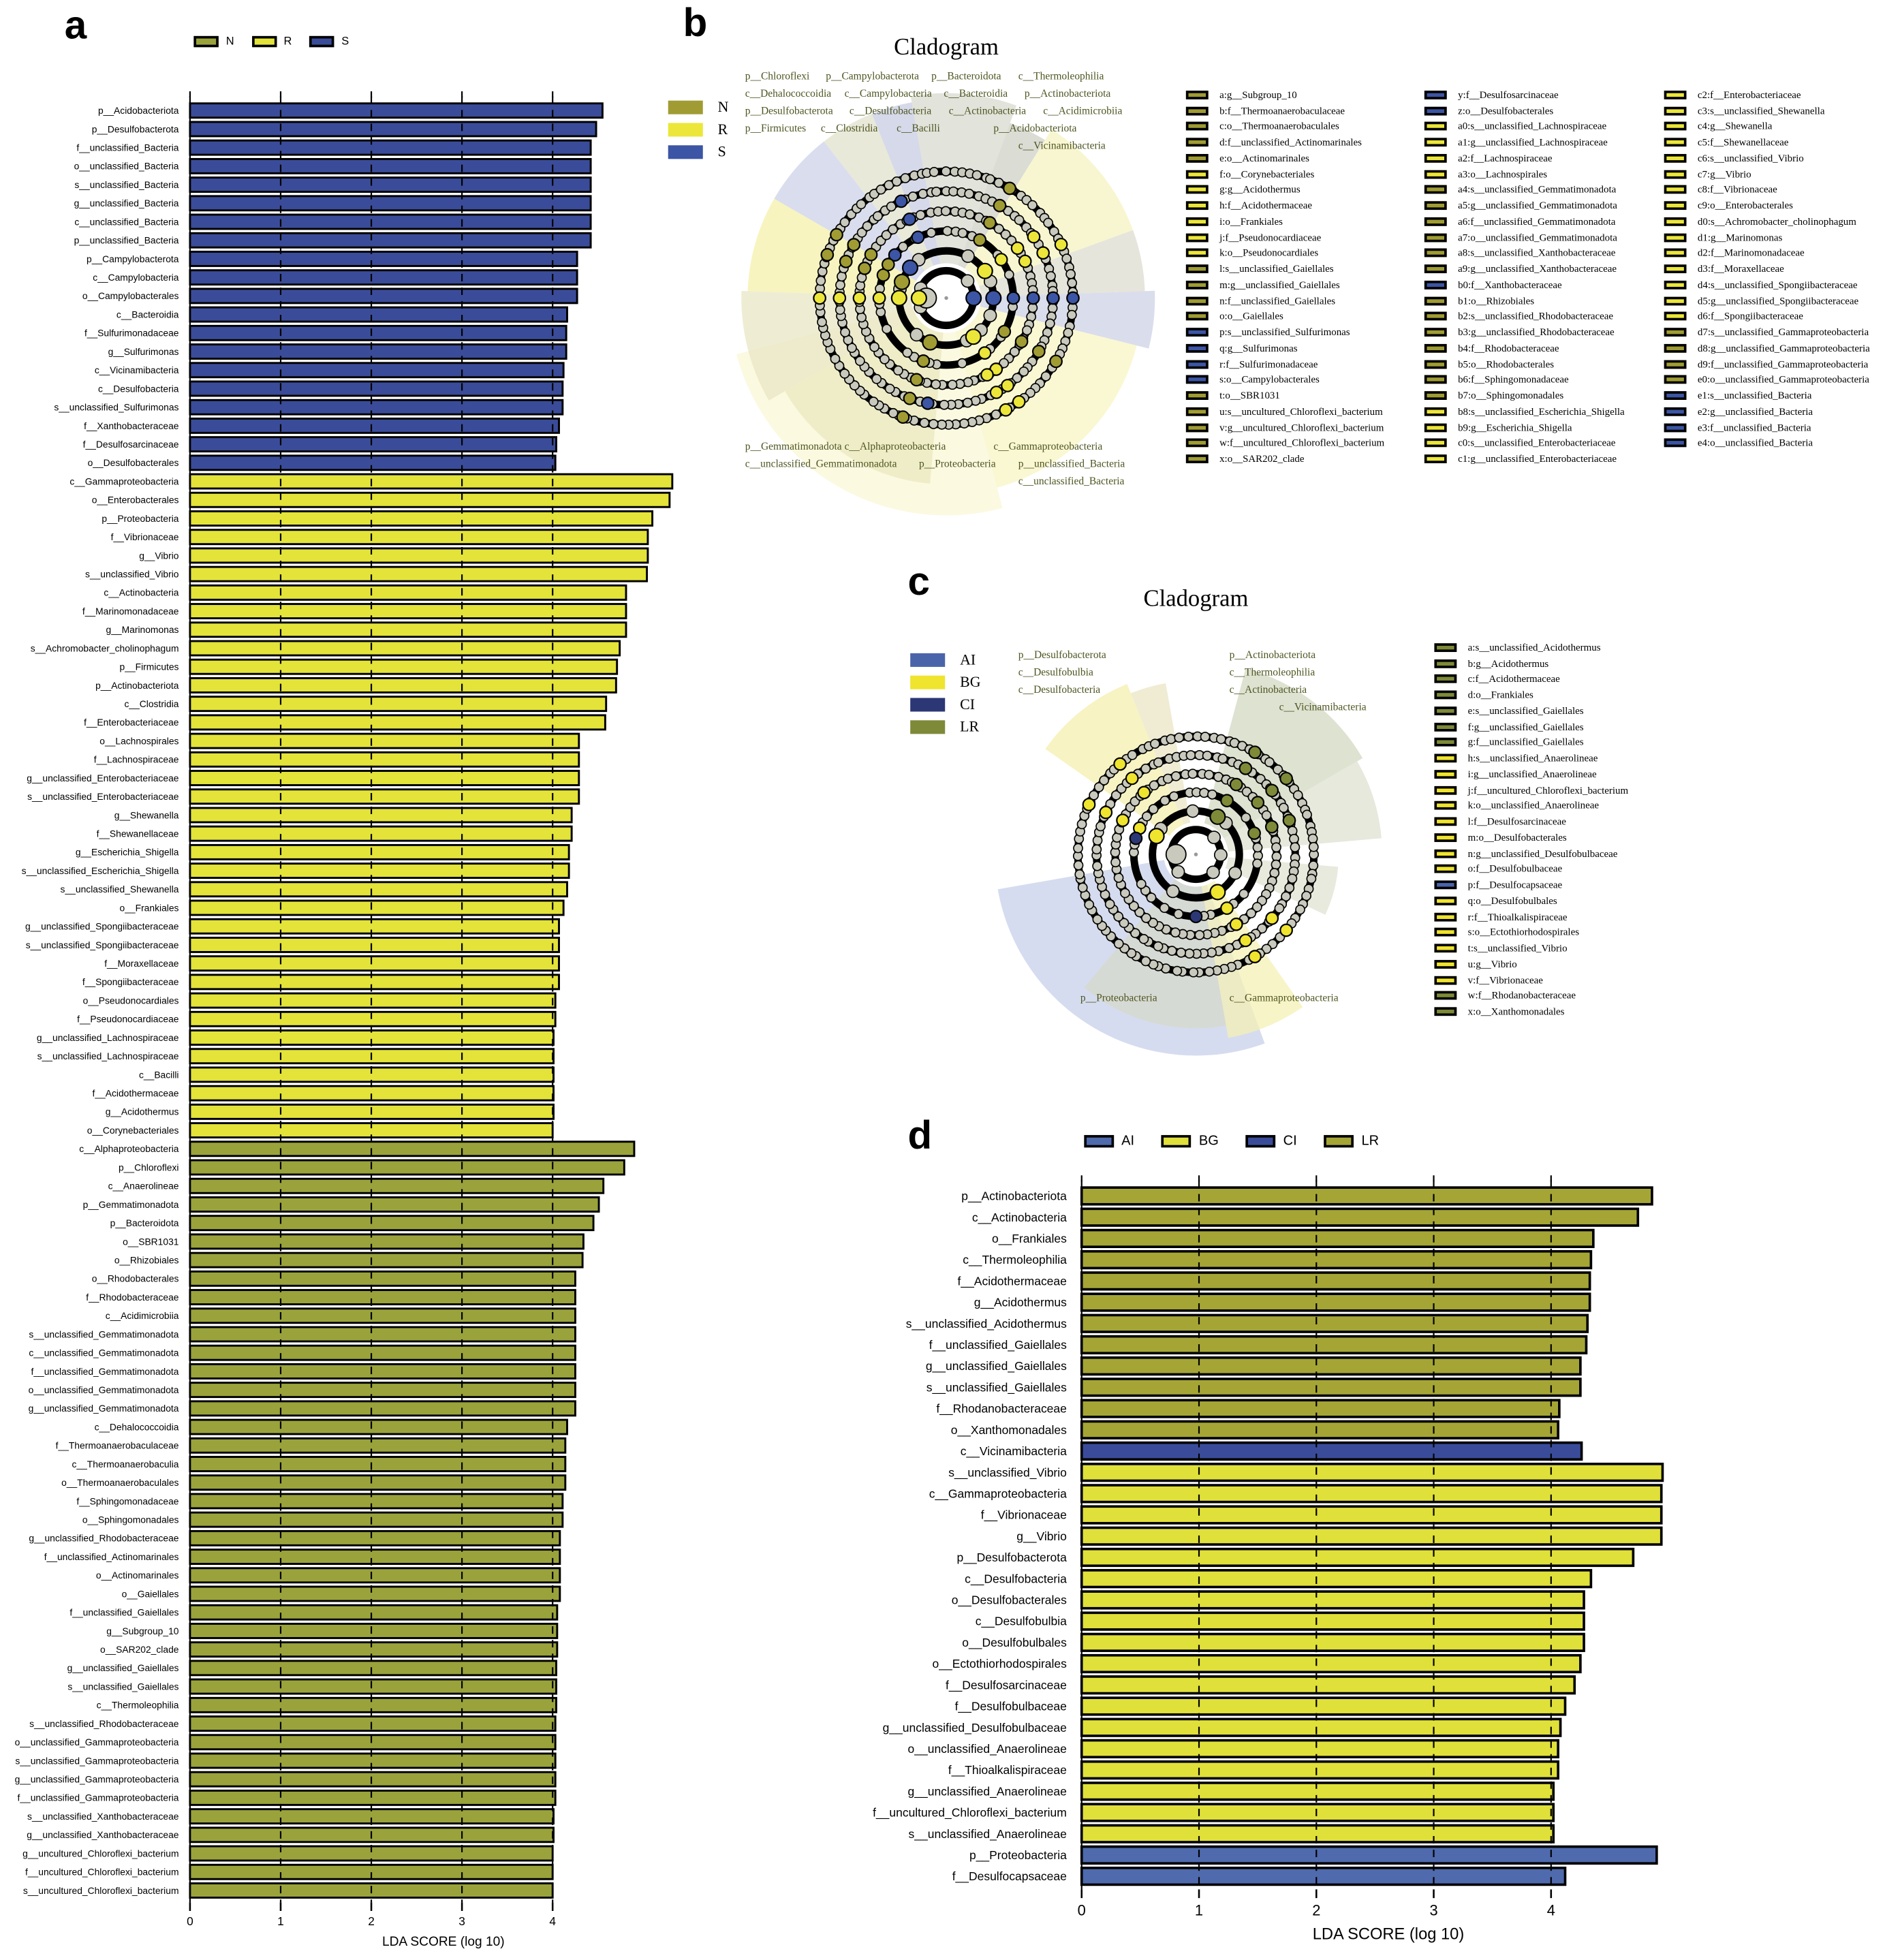 This screenshot has height=1960, width=1900. What do you see at coordinates (1538, 806) in the screenshot?
I see `taxon-name: o__unclassified_Anaerolineae` at bounding box center [1538, 806].